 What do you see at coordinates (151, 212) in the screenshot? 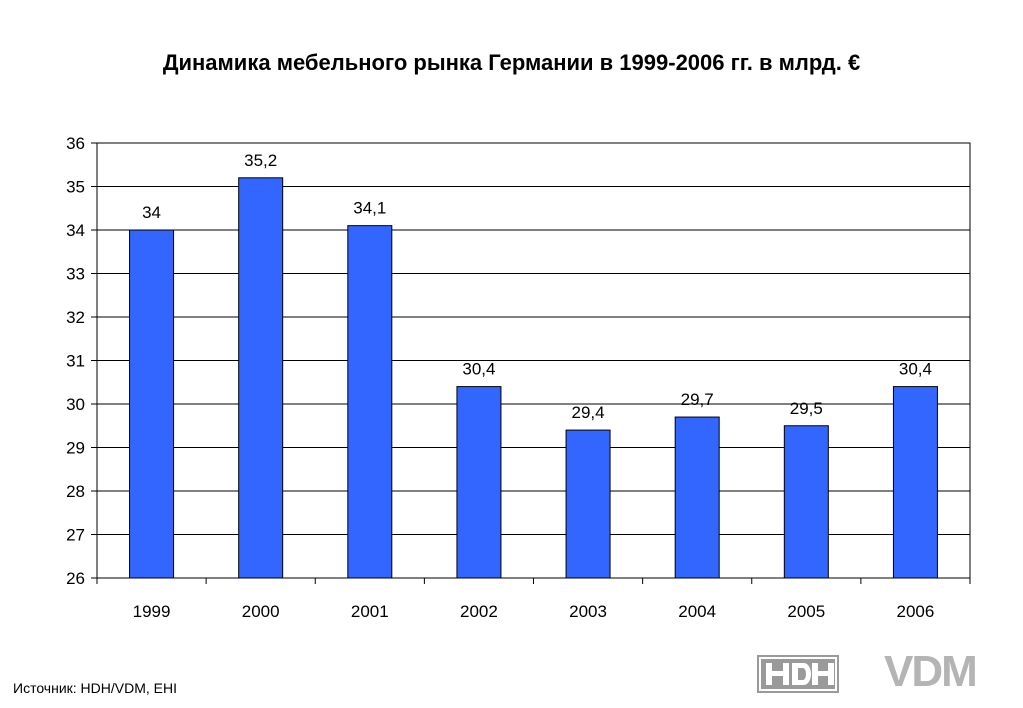
I see `data-label-1999: 34` at bounding box center [151, 212].